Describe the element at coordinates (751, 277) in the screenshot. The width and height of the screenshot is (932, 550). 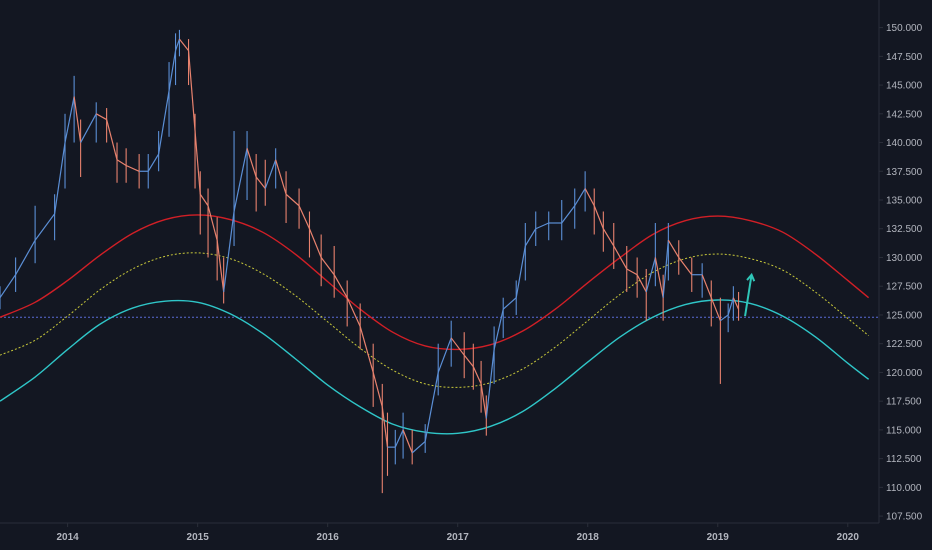
I see `arrow-head-icon` at that location.